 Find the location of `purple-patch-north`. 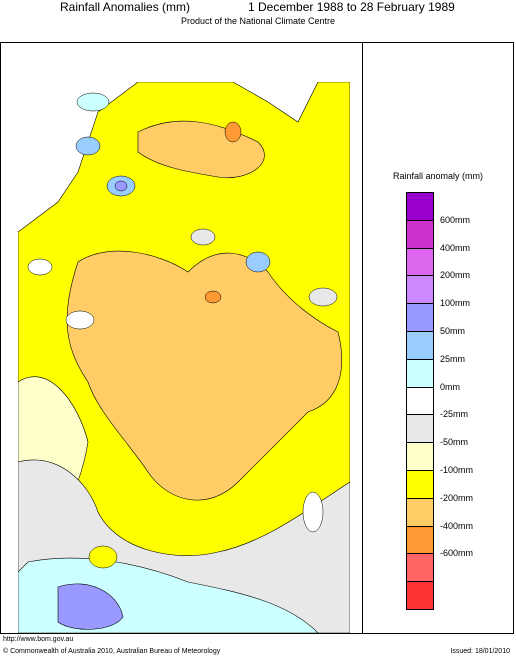

purple-patch-north is located at coordinates (121, 186).